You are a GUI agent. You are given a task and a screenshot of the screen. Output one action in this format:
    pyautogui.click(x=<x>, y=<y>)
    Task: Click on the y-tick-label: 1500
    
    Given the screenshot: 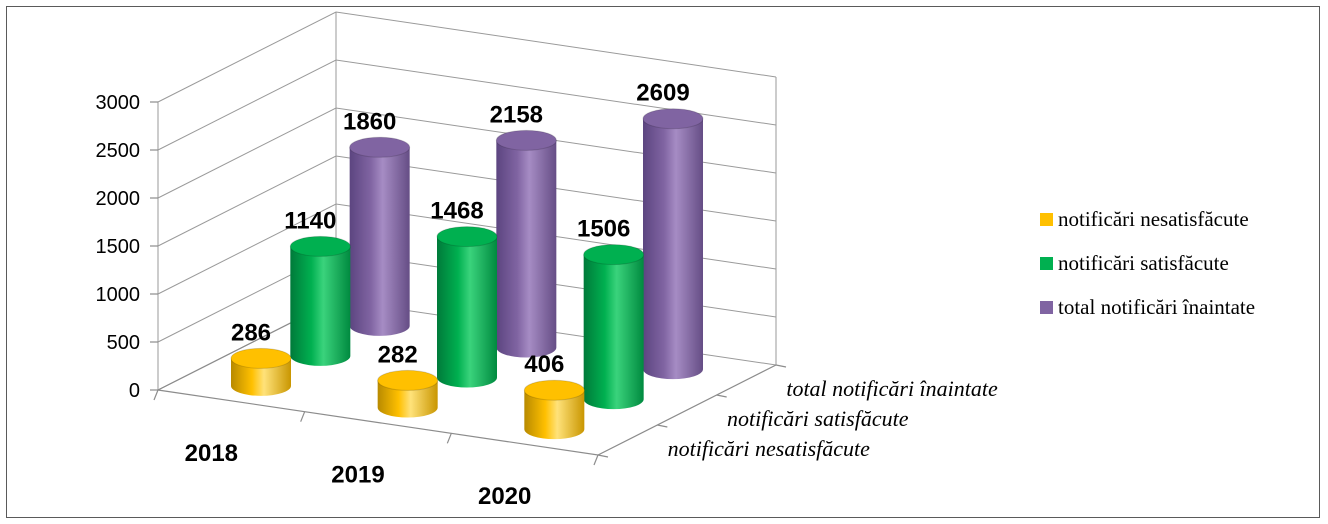 What is the action you would take?
    pyautogui.click(x=118, y=247)
    